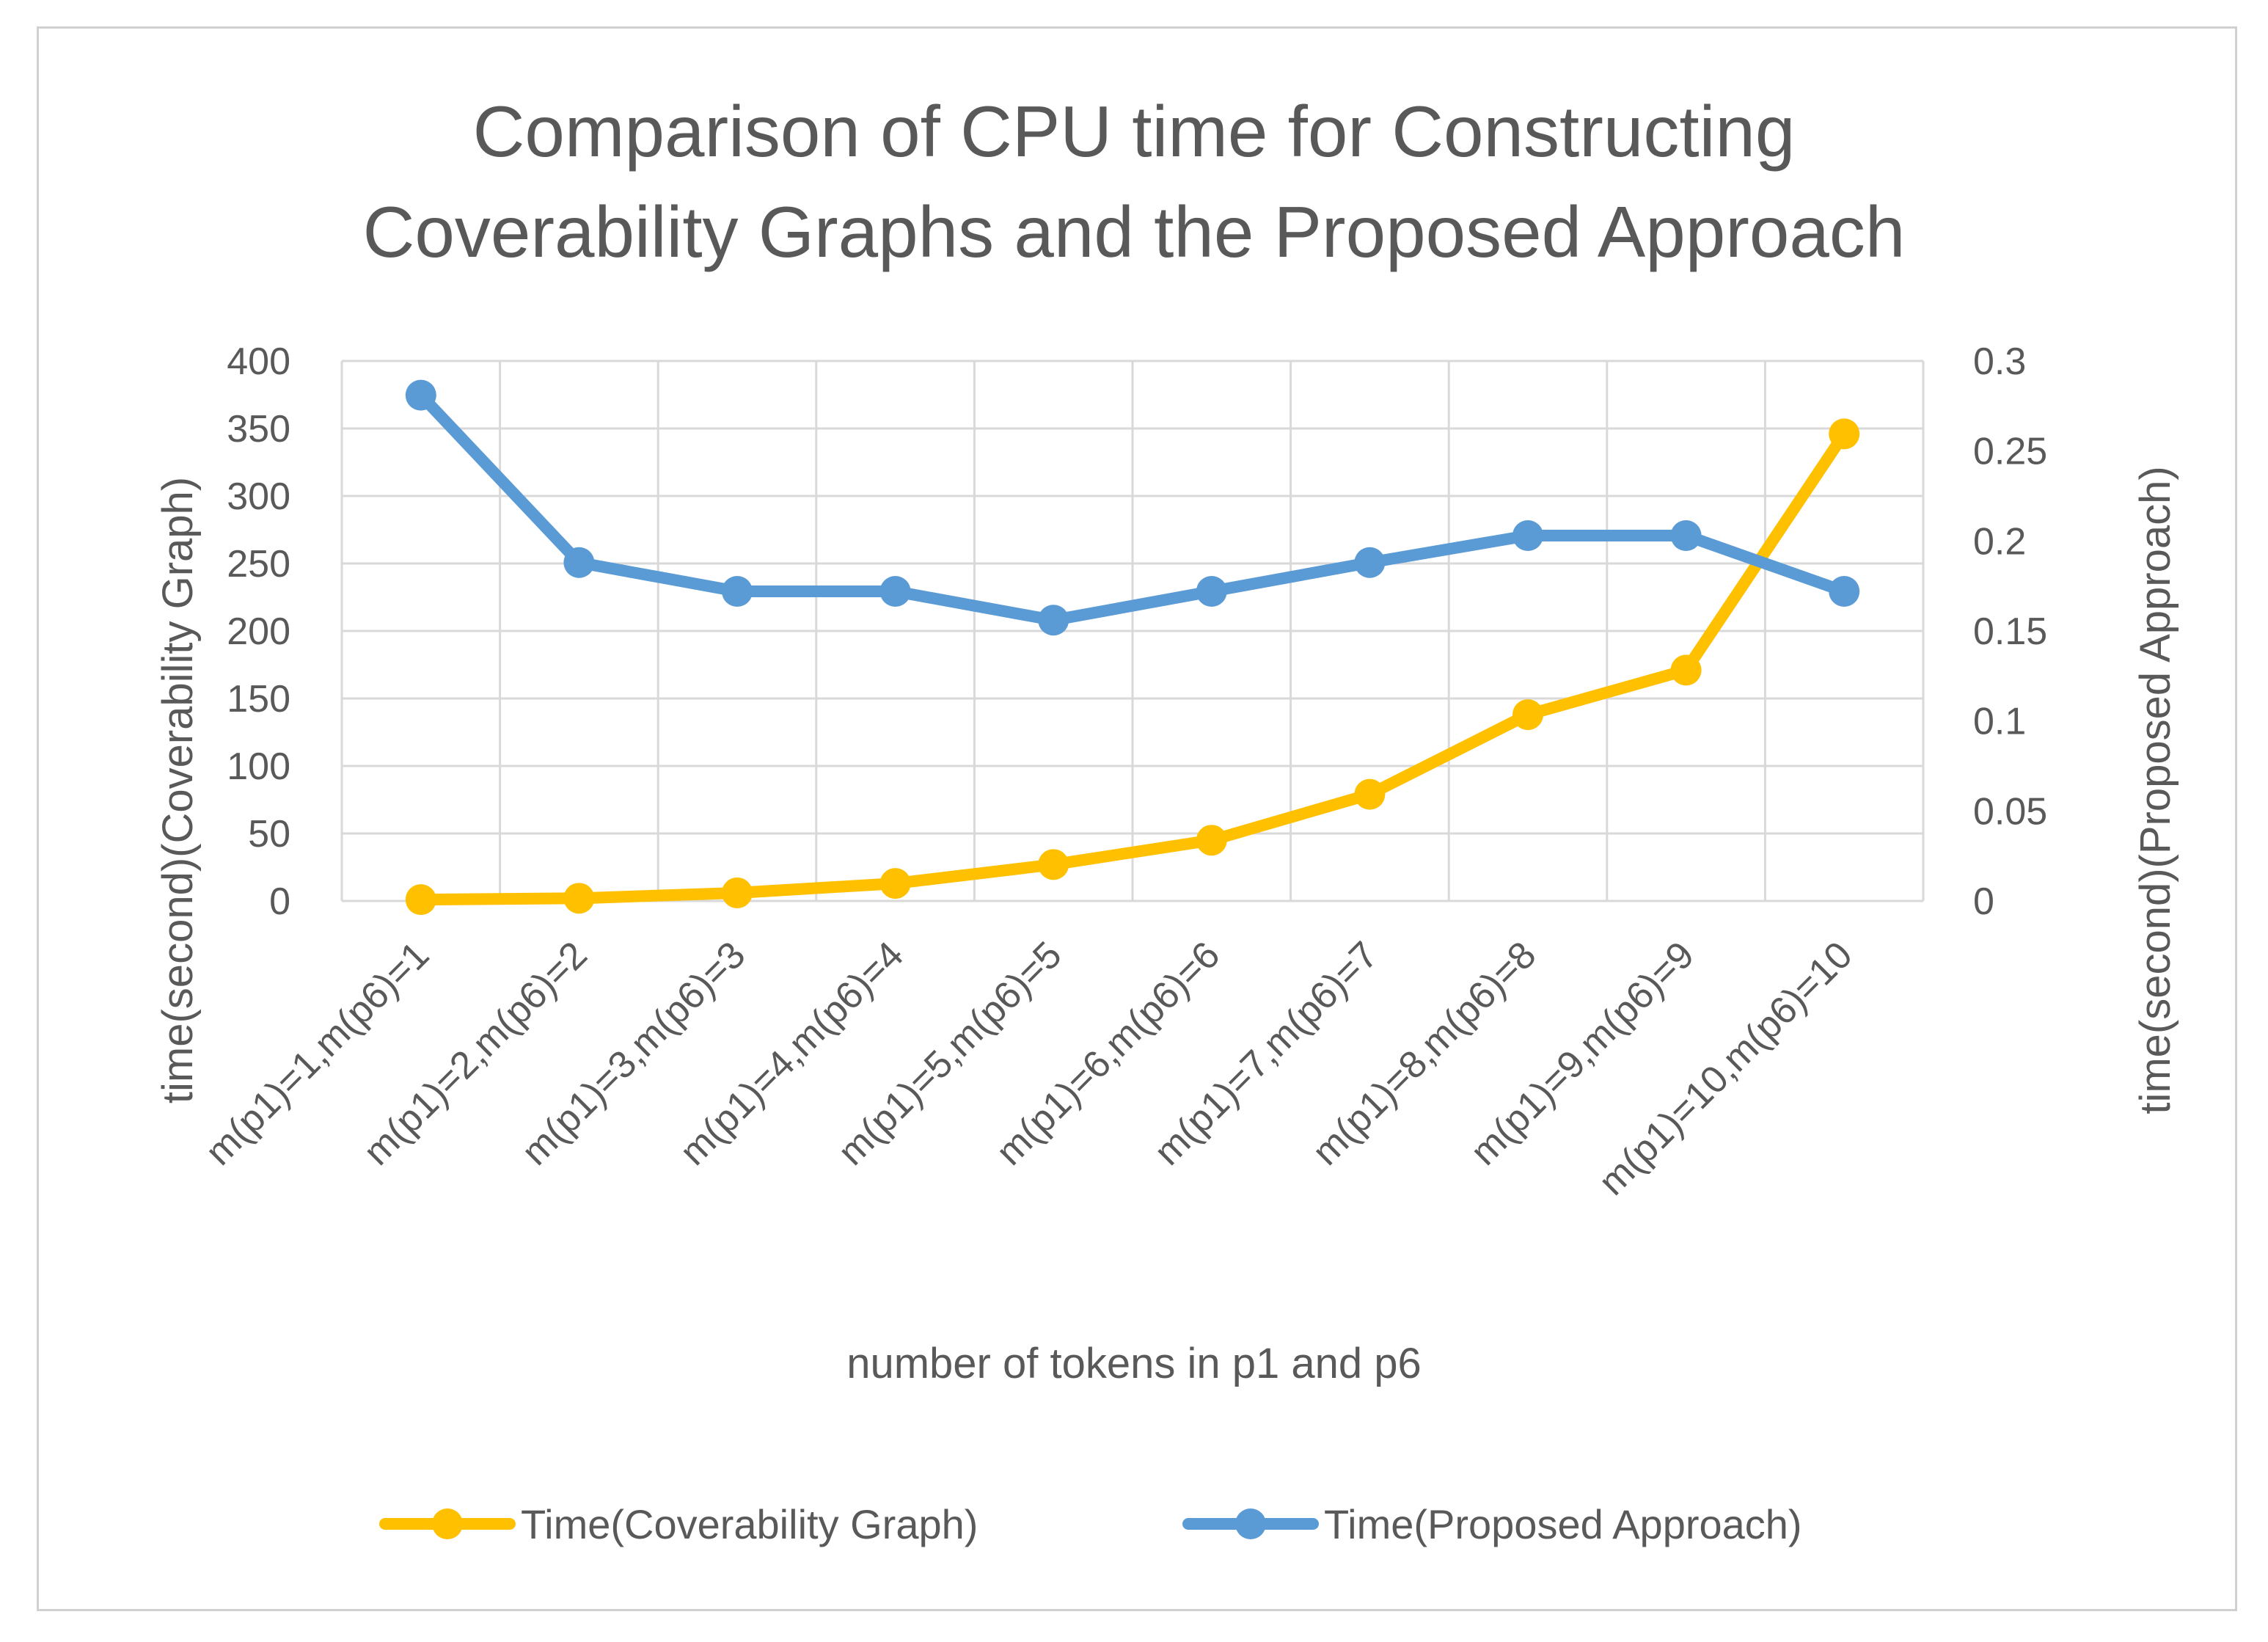 The height and width of the screenshot is (1642, 2268). I want to click on right-tick-label: 0, so click(1983, 901).